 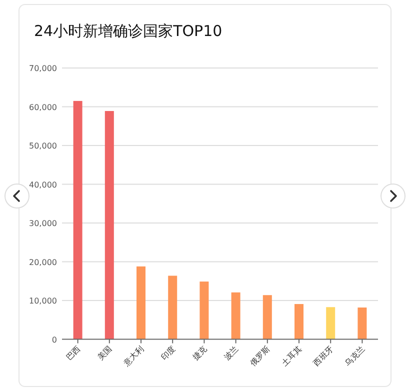 I want to click on x-tick-label: 捷克, so click(x=199, y=353).